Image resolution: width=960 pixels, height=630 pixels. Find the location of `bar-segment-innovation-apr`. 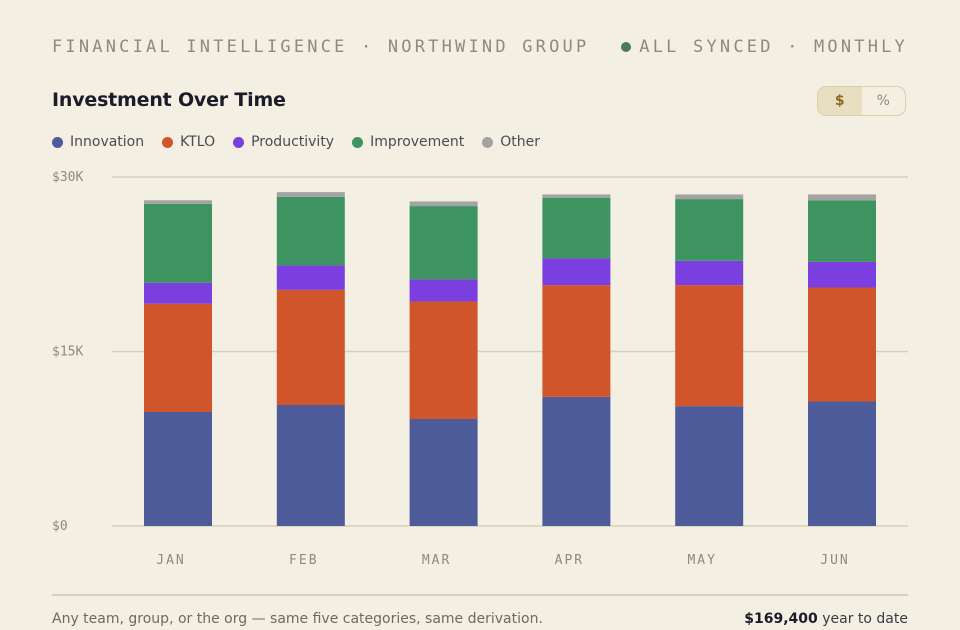

bar-segment-innovation-apr is located at coordinates (576, 461).